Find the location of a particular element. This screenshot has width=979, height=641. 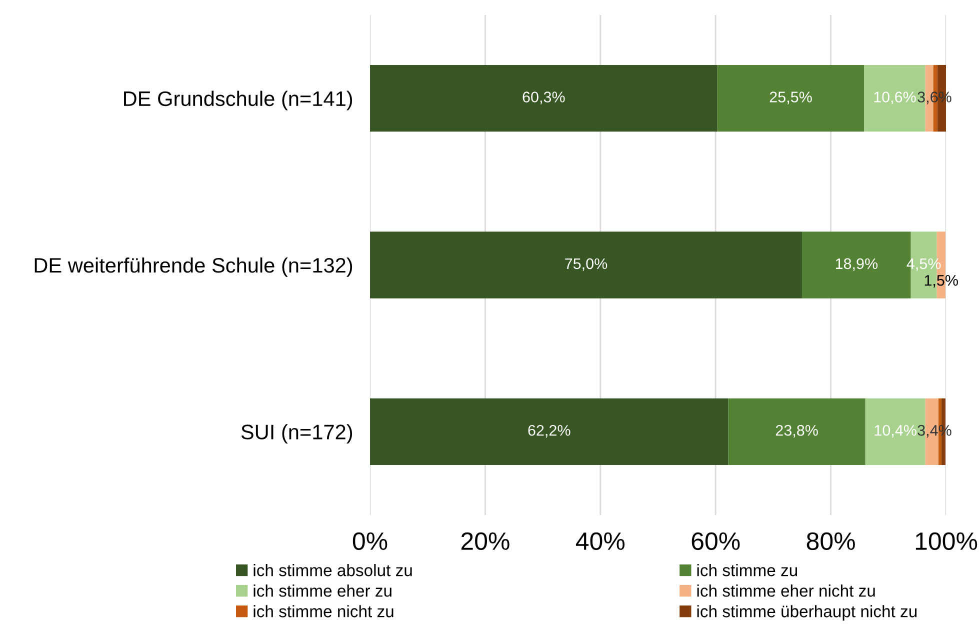

legend-label: ich stimme eher nicht zu is located at coordinates (786, 590).